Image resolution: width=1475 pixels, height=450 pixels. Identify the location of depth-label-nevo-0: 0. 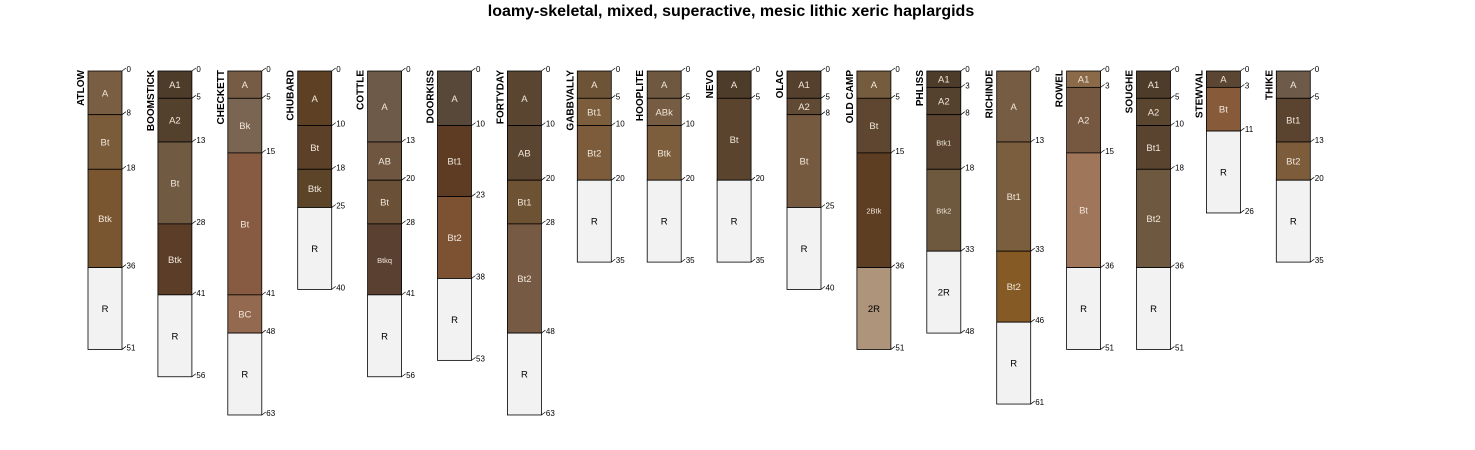
(758, 69).